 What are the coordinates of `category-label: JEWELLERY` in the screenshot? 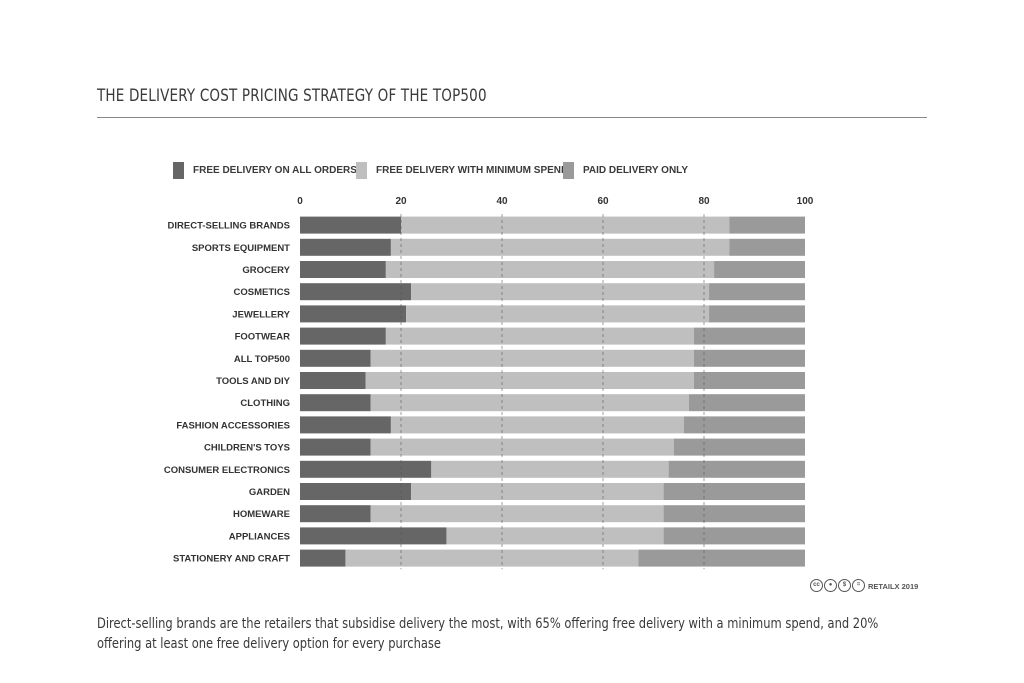 It's located at (261, 314).